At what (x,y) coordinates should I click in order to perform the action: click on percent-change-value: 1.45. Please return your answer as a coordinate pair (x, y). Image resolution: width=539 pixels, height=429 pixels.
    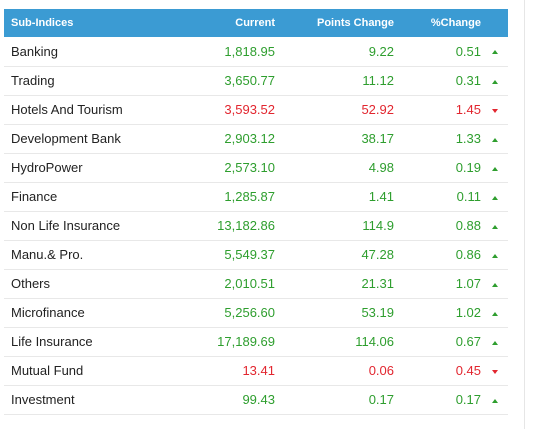
    Looking at the image, I should click on (468, 109).